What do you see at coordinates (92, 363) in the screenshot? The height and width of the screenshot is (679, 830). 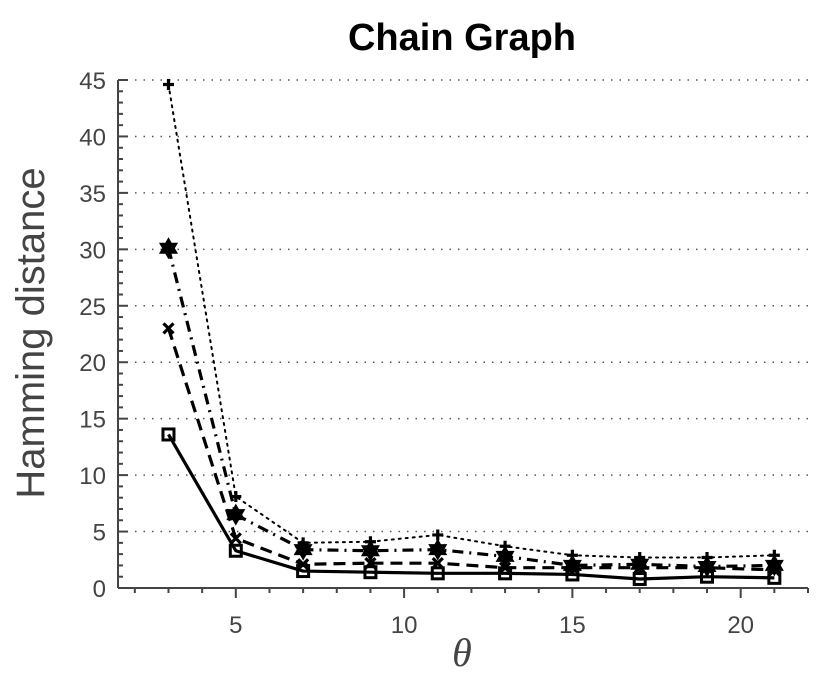 I see `y-tick-label: 20` at bounding box center [92, 363].